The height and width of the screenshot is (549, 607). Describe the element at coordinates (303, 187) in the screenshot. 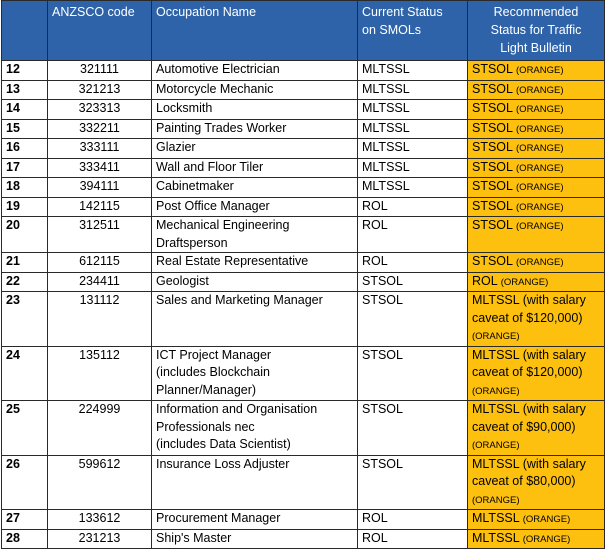

I see `table-row: 18 394111 Cabinetmaker MLTSSL STSOL (ORANGE)` at that location.